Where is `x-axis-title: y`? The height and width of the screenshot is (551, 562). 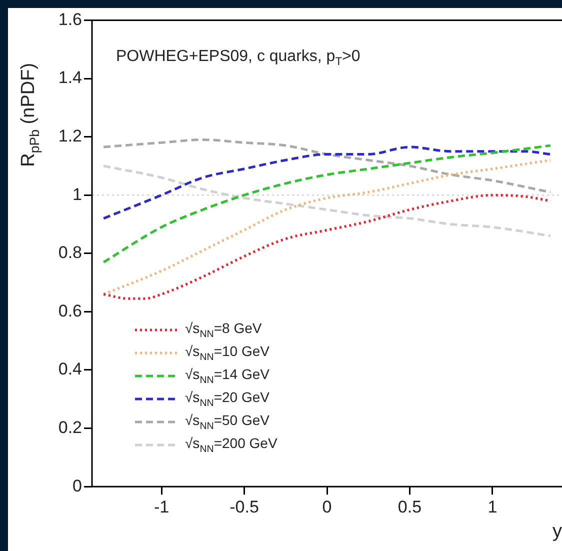 x-axis-title: y is located at coordinates (557, 532).